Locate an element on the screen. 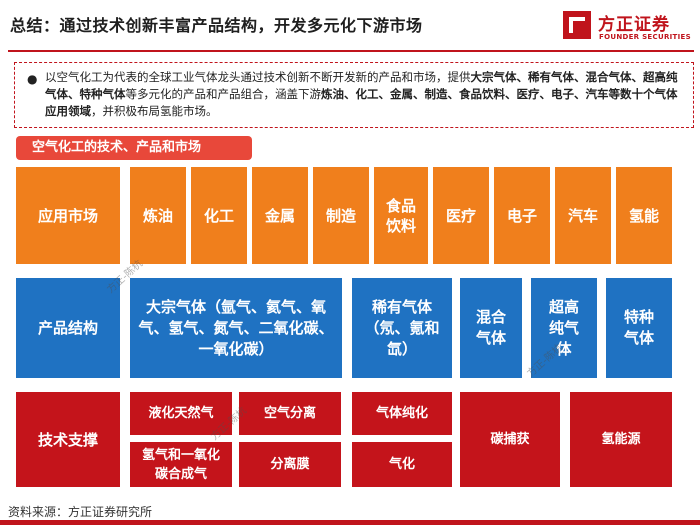  tech-item: 分离膜 is located at coordinates (290, 464).